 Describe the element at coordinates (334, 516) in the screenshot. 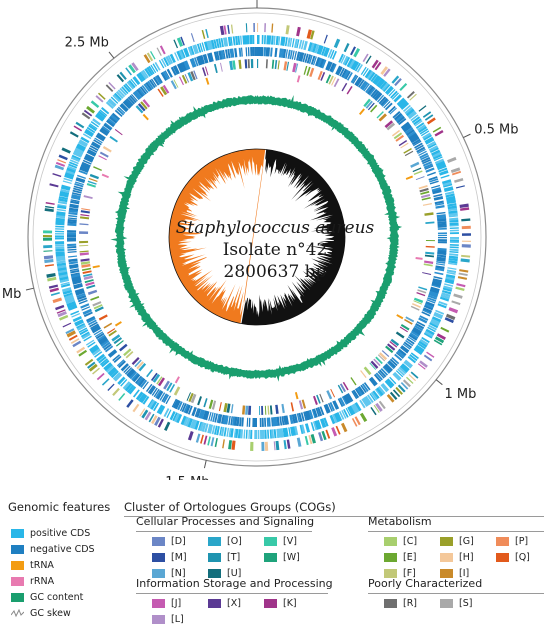

I see `cog-title-divider` at that location.